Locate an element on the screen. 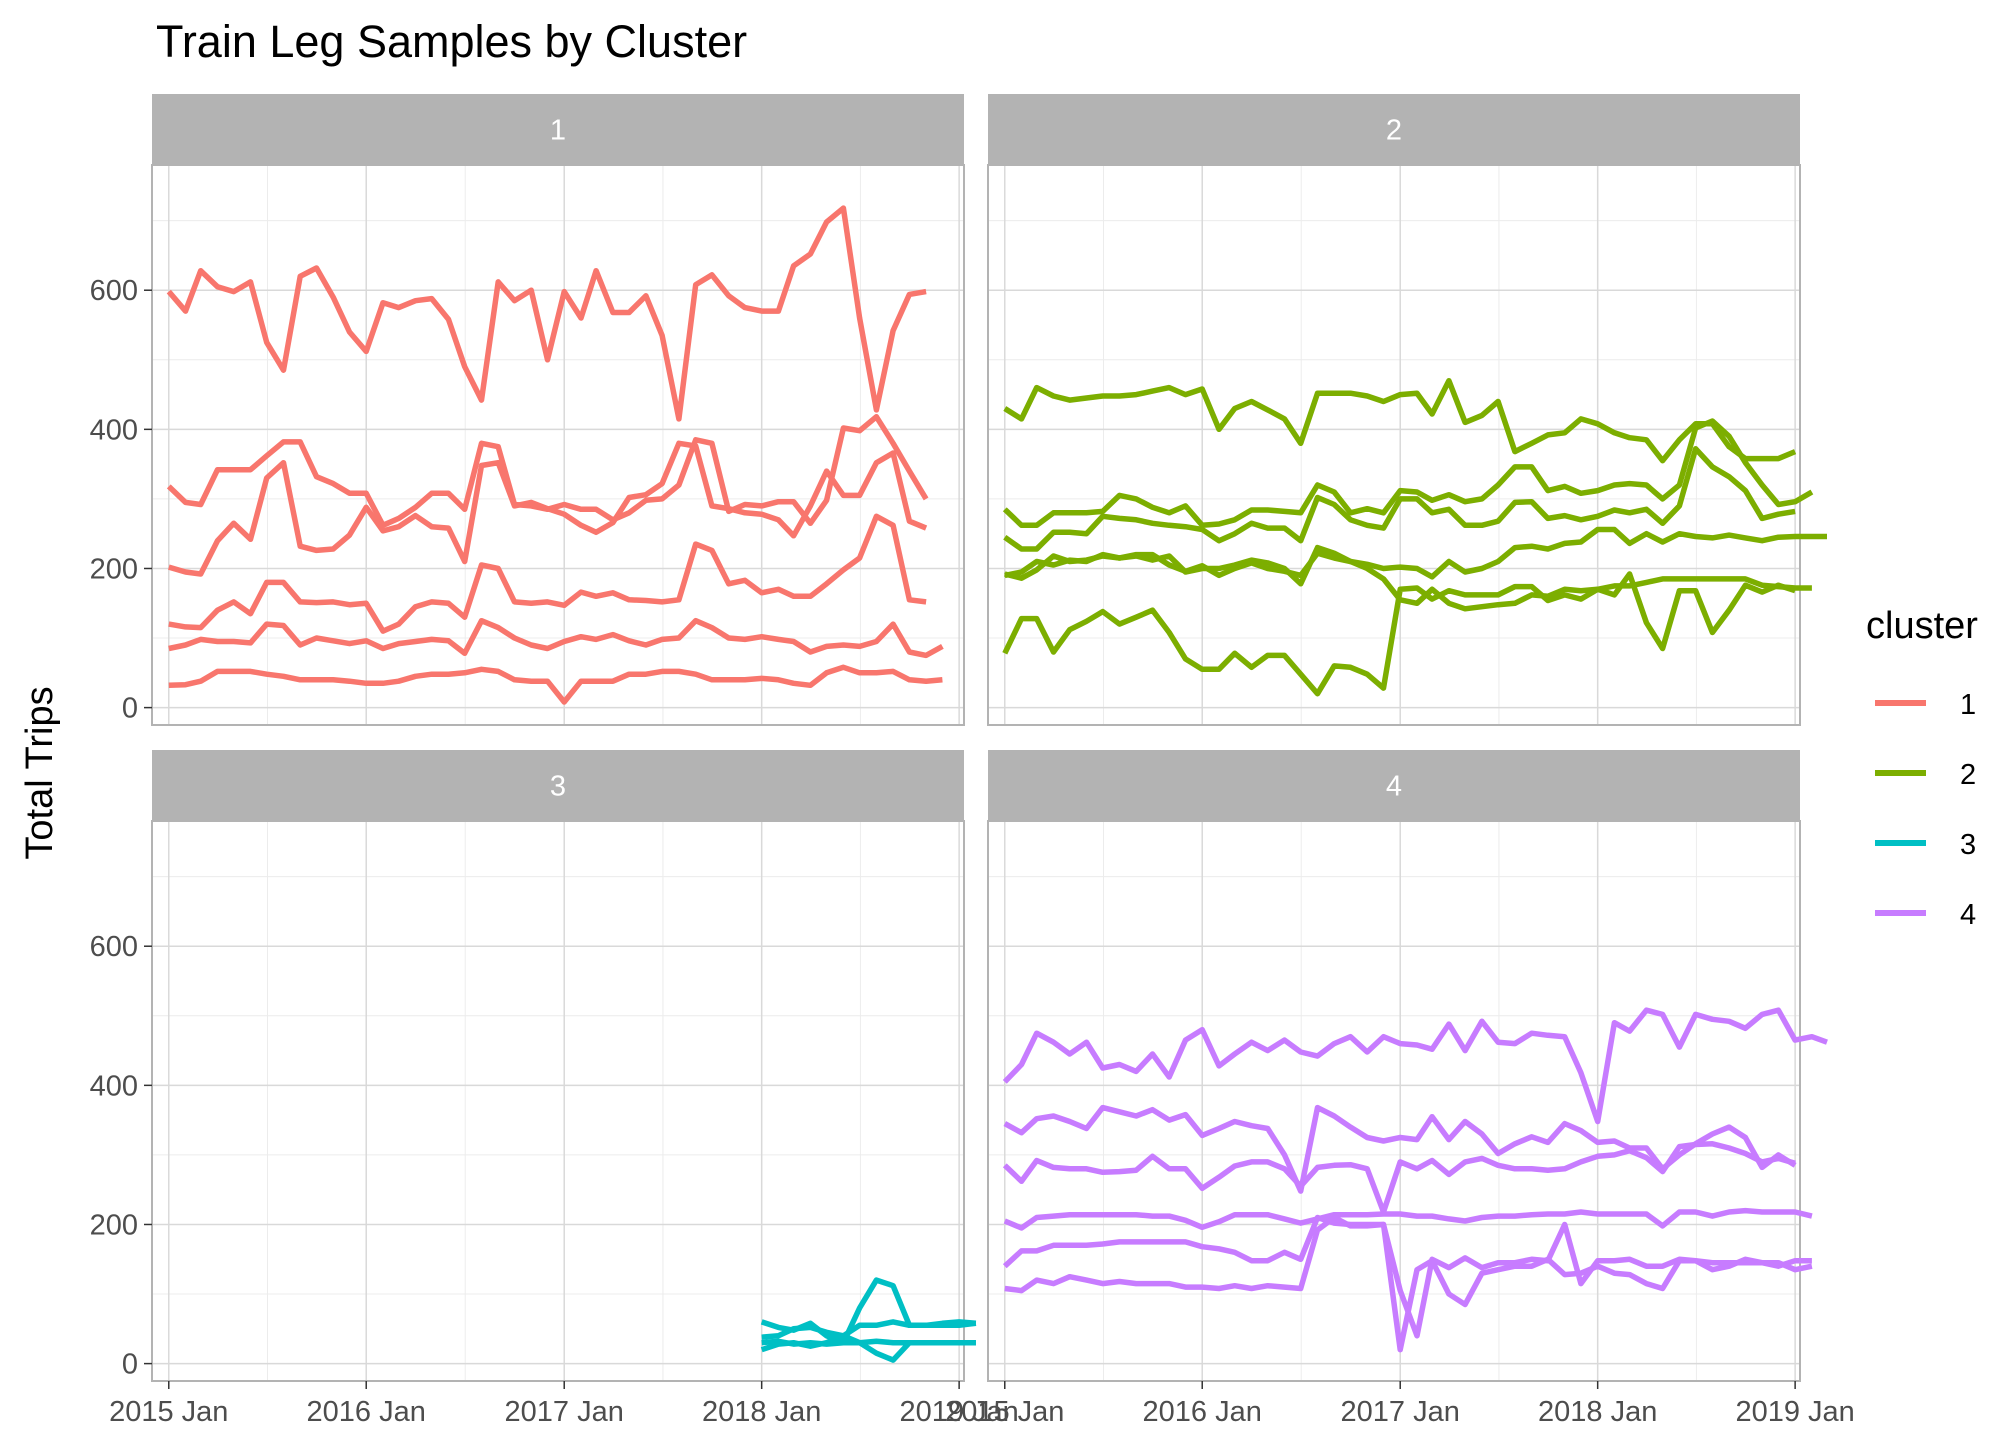 Image resolution: width=2016 pixels, height=1440 pixels. legend-item-2: 2 is located at coordinates (1925, 775).